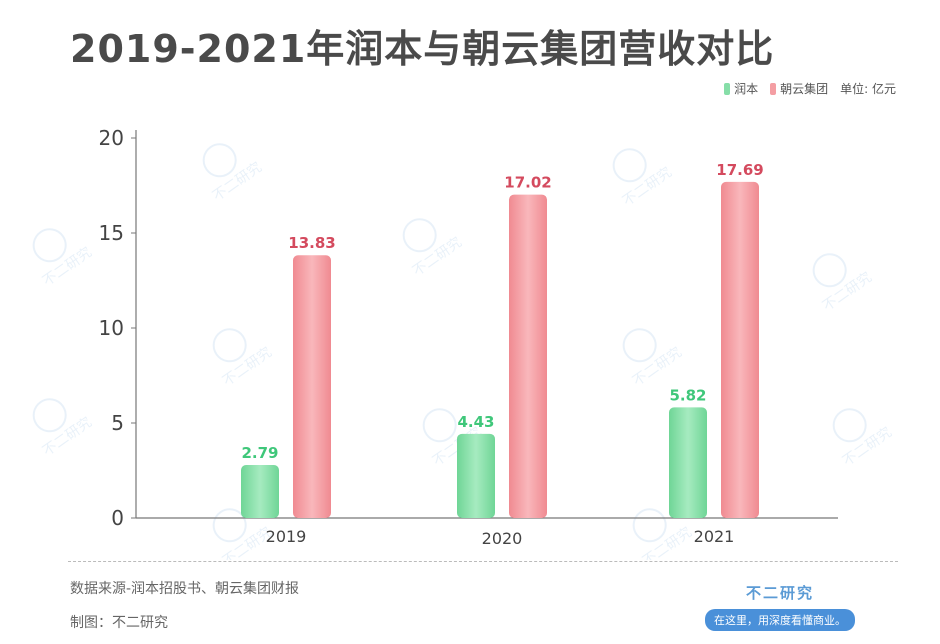  Describe the element at coordinates (727, 88) in the screenshot. I see `legend-swatch-green` at that location.